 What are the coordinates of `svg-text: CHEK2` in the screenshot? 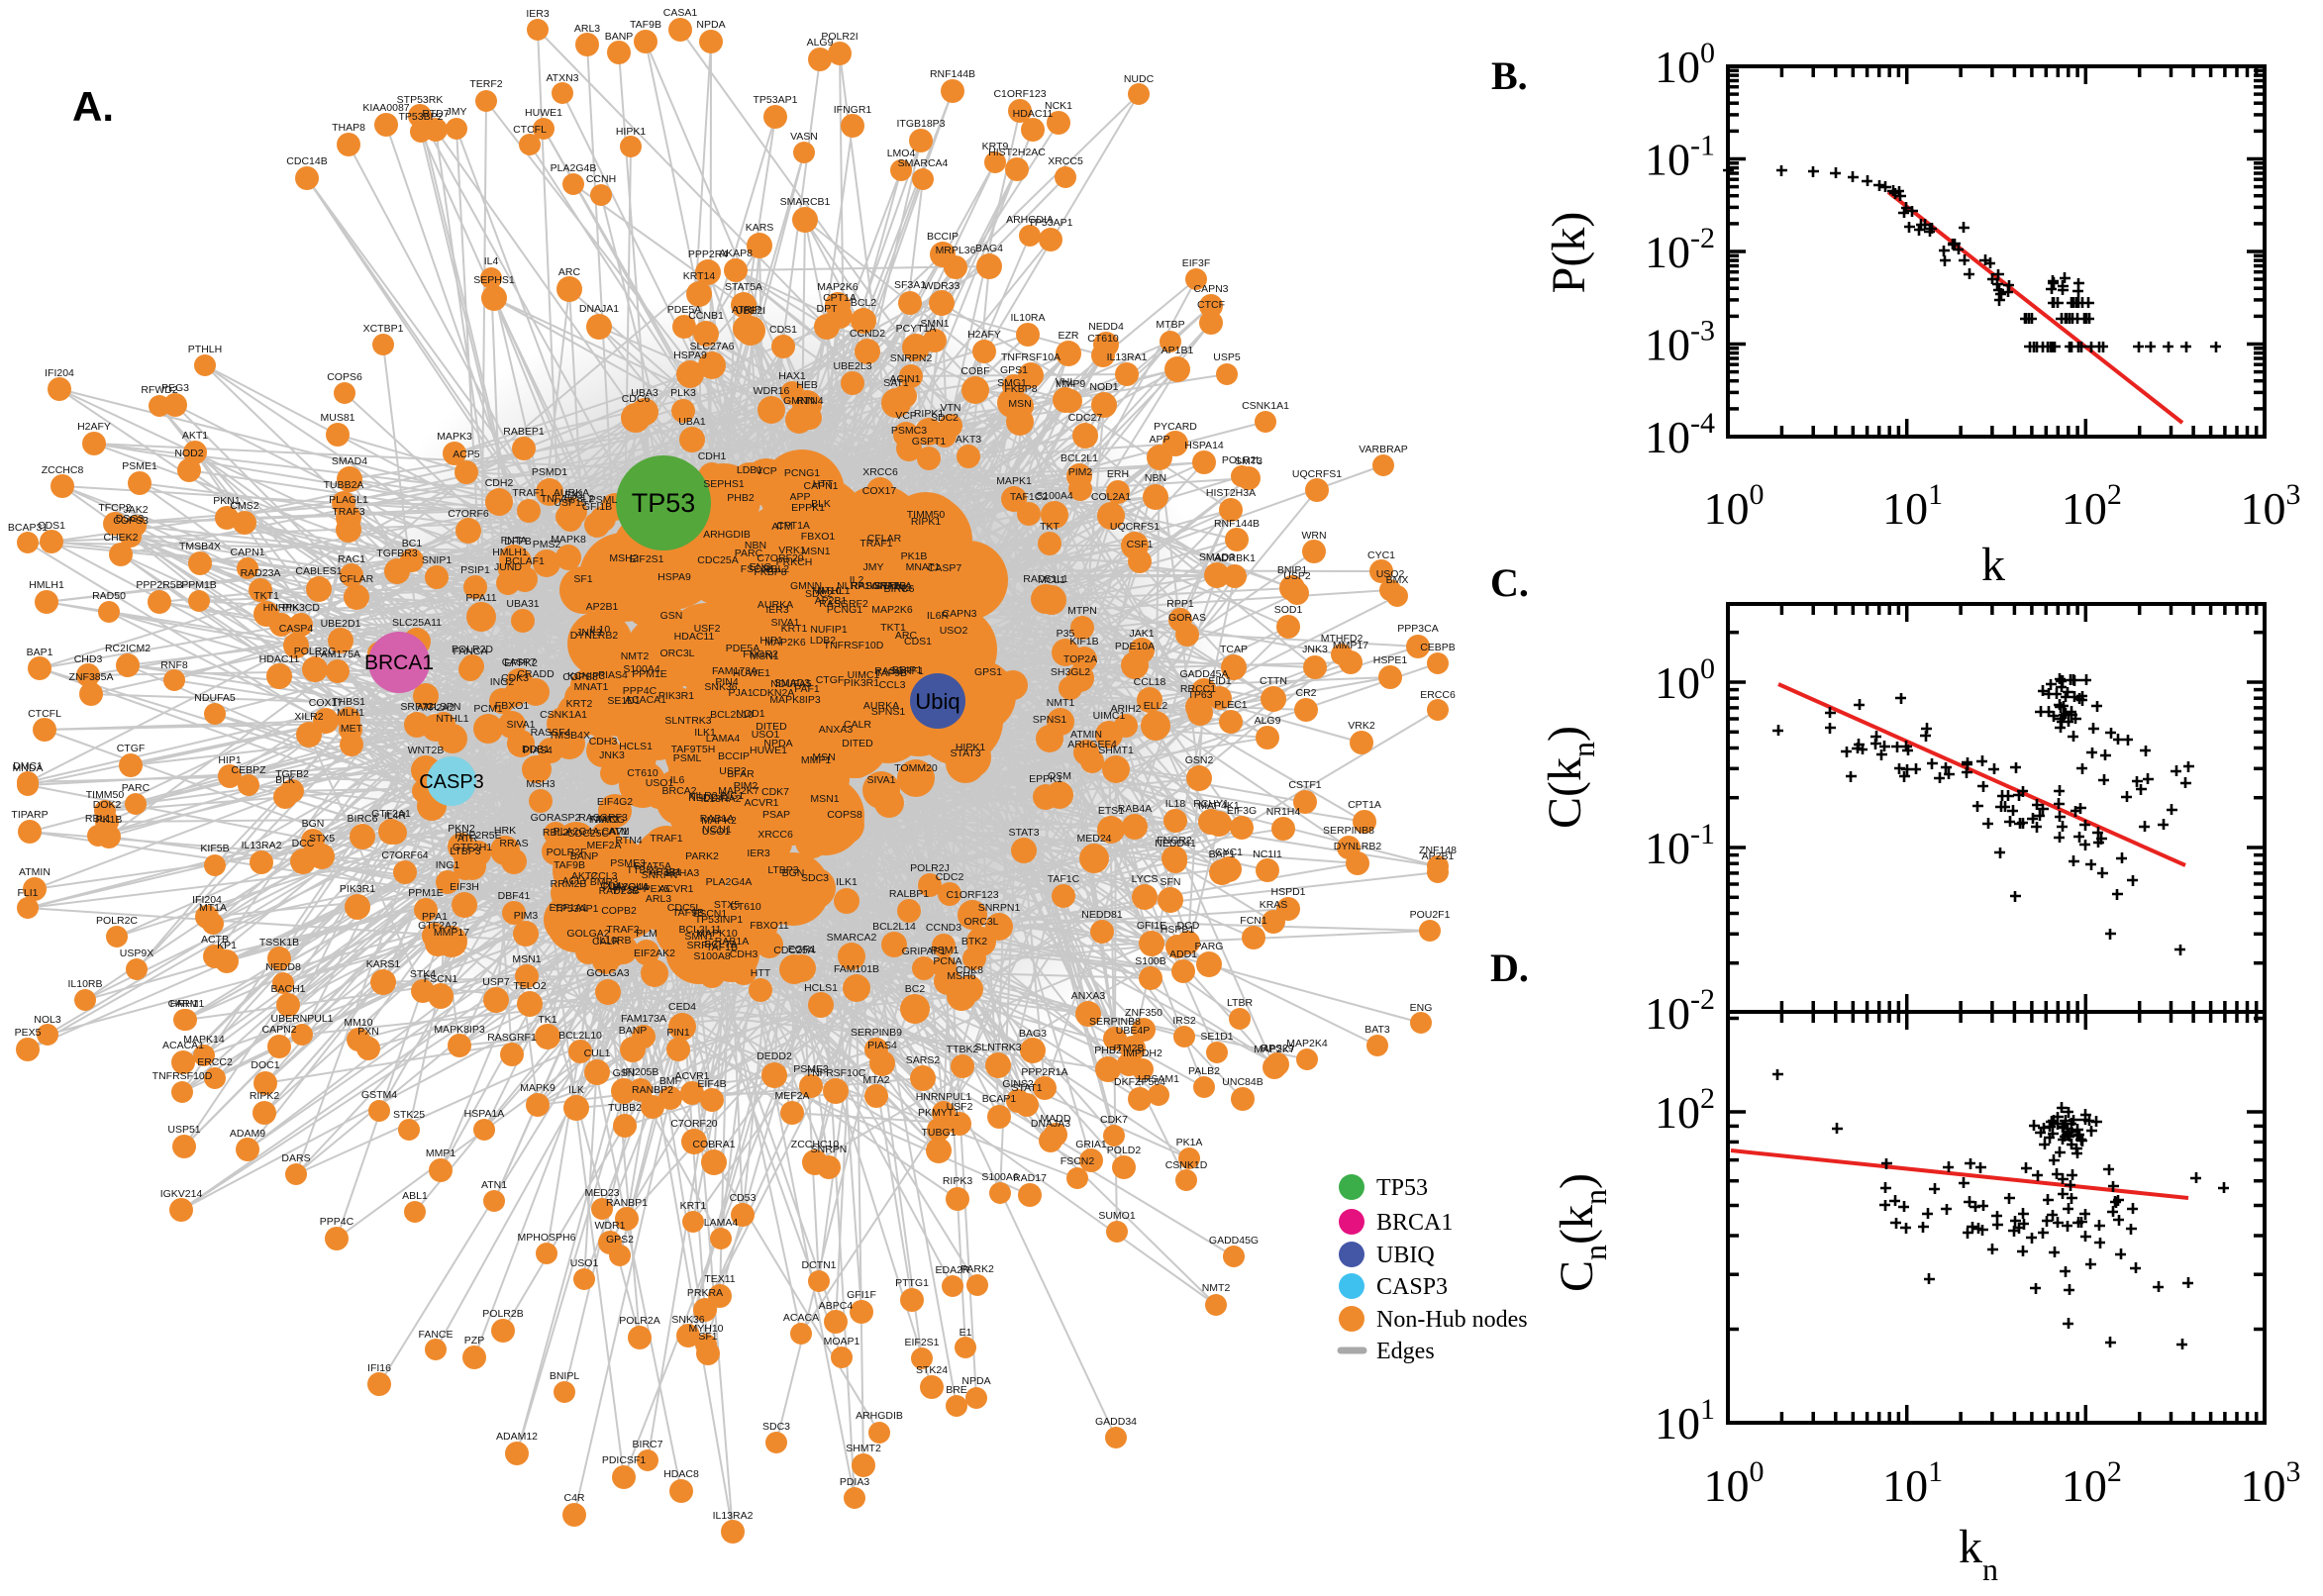 It's located at (120, 538).